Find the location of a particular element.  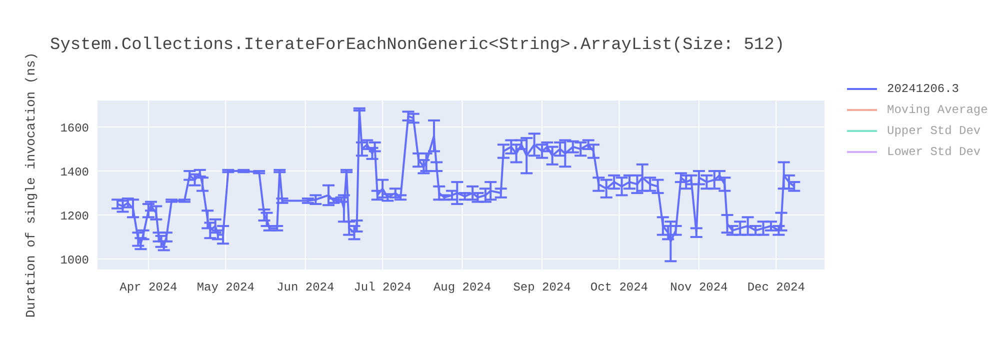

legend-label: Lower Std Dev is located at coordinates (934, 151).